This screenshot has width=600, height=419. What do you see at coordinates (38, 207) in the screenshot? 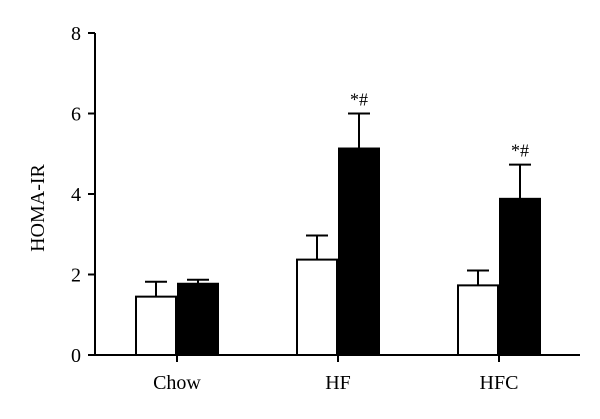
I see `y-axis-title: HOMA-IR` at bounding box center [38, 207].